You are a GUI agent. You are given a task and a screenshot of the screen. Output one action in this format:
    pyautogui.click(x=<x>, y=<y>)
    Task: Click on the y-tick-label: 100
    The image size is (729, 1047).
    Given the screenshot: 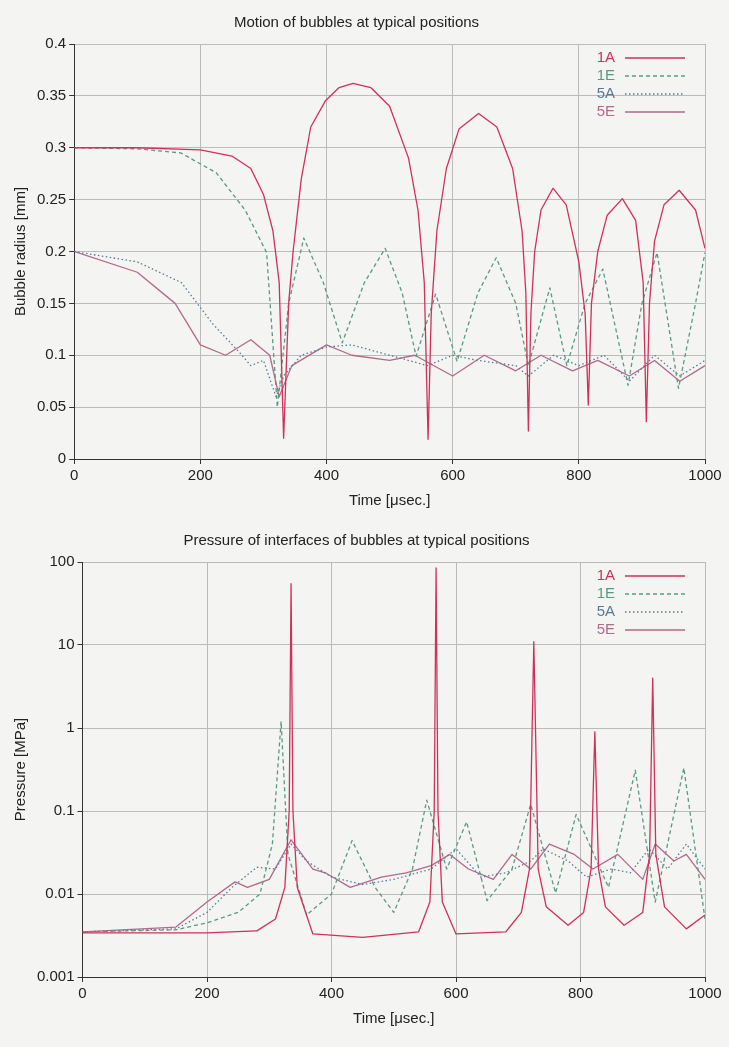 What is the action you would take?
    pyautogui.click(x=62, y=561)
    